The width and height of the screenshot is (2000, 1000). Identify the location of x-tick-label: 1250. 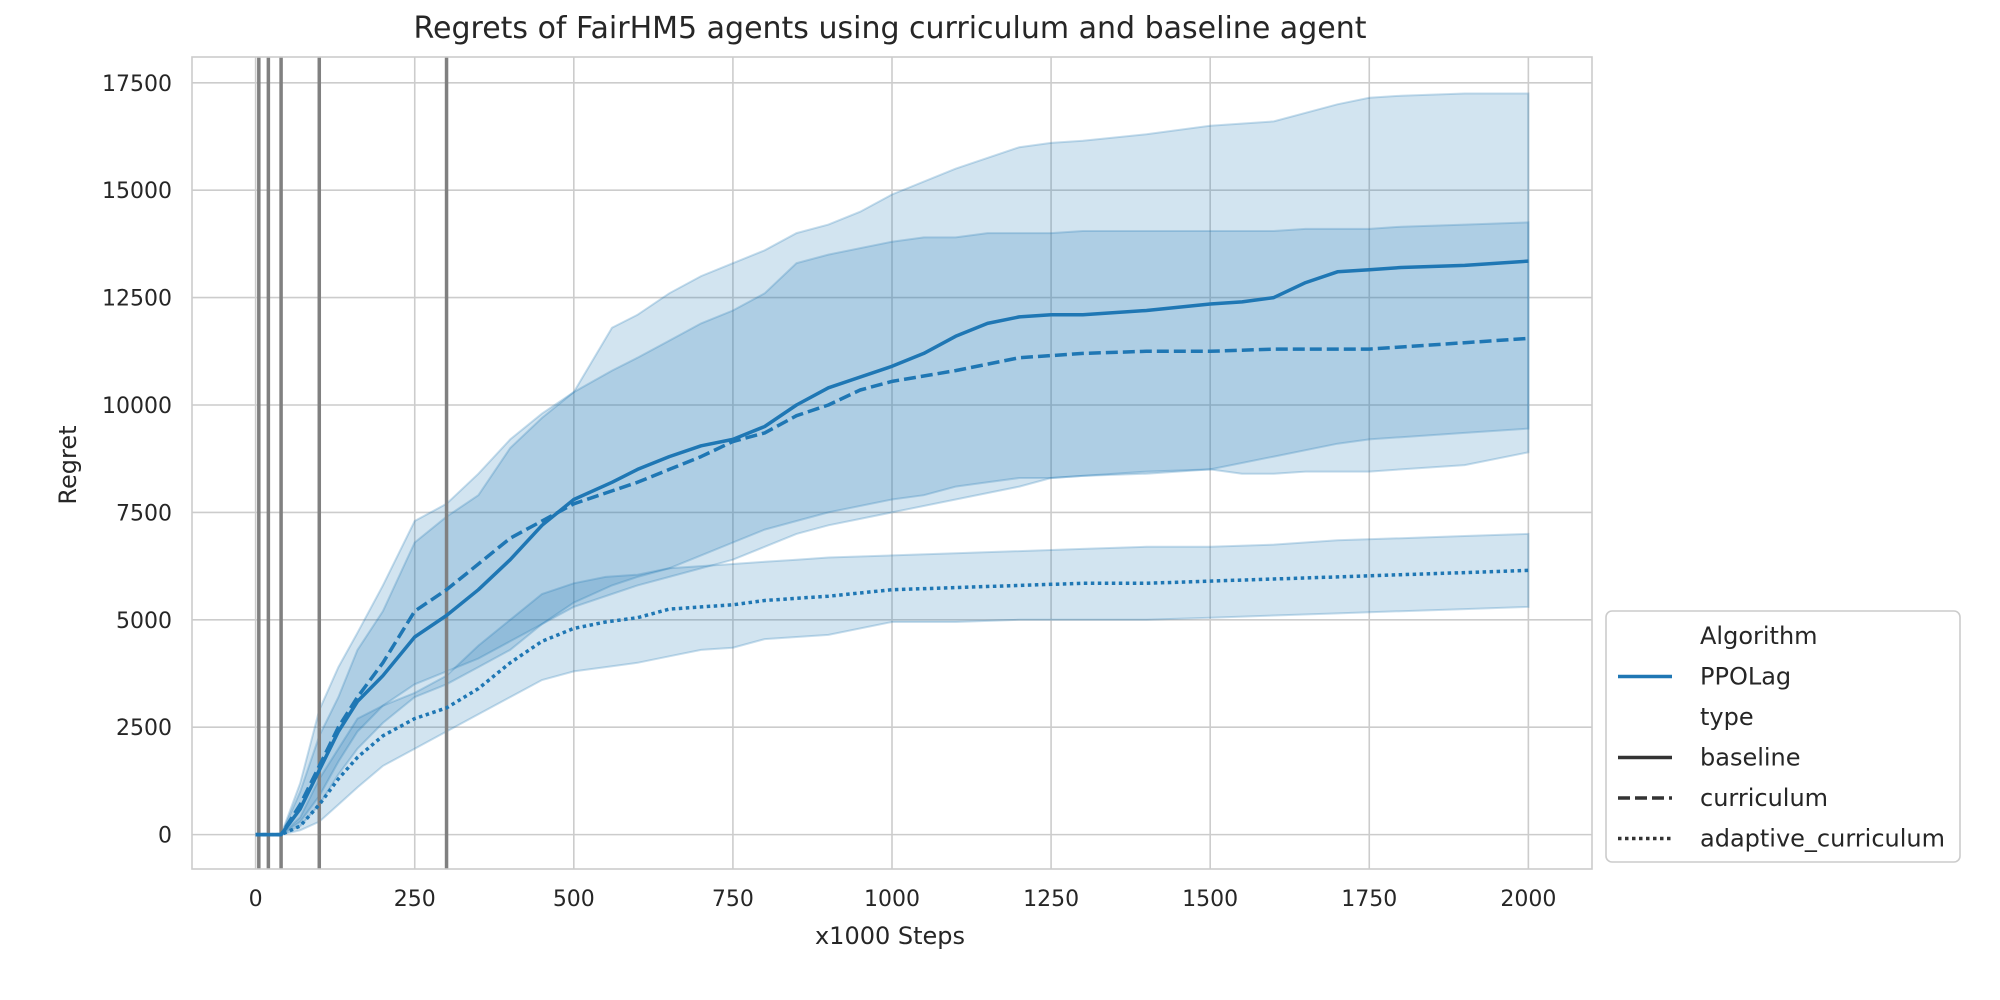
(1051, 899).